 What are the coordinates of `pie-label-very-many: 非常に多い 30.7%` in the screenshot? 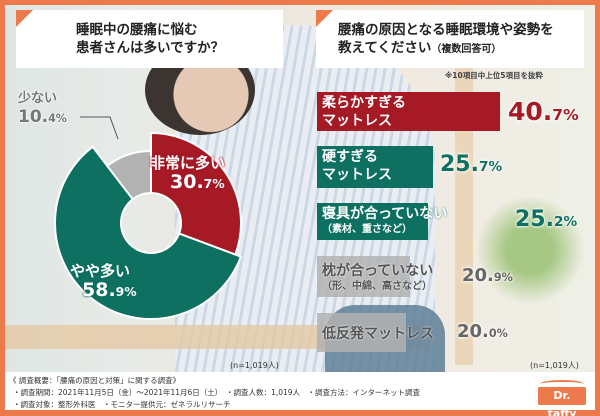 It's located at (187, 174).